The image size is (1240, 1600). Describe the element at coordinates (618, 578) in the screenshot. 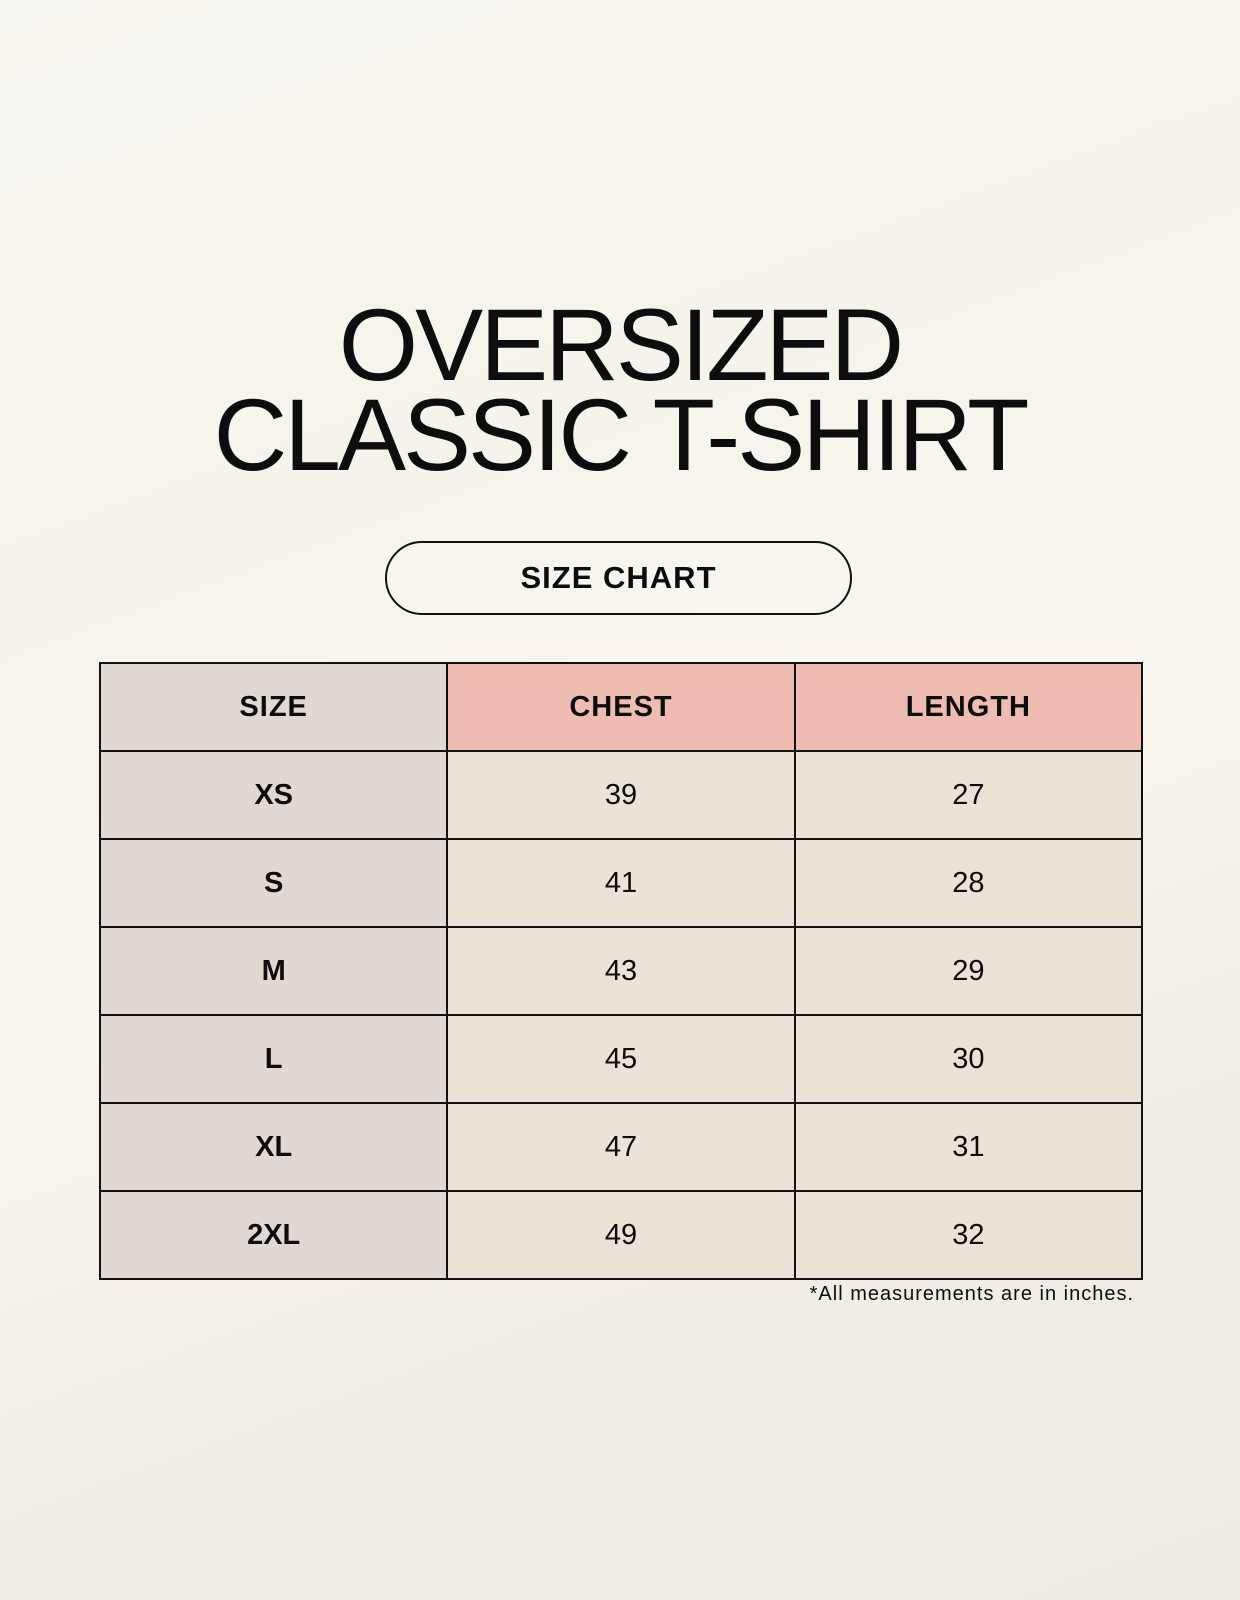

I see `size-chart-badge: SIZE CHART` at that location.